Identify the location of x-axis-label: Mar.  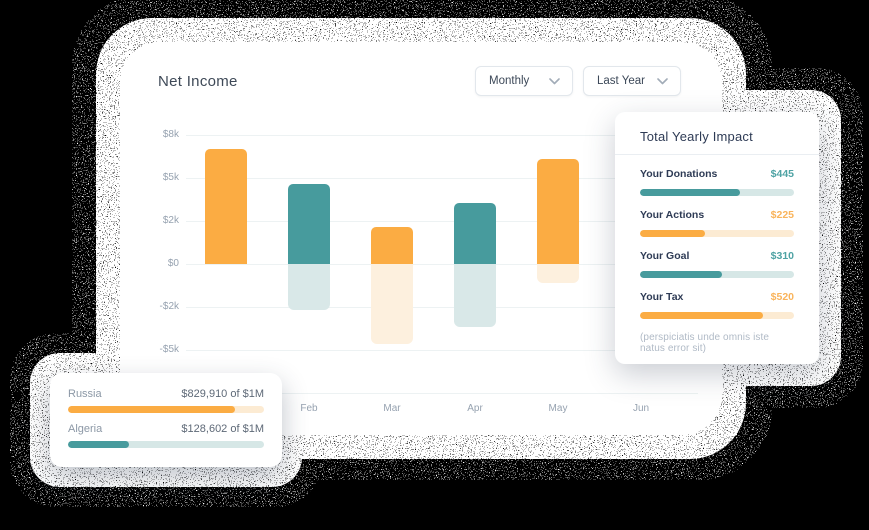
(392, 408).